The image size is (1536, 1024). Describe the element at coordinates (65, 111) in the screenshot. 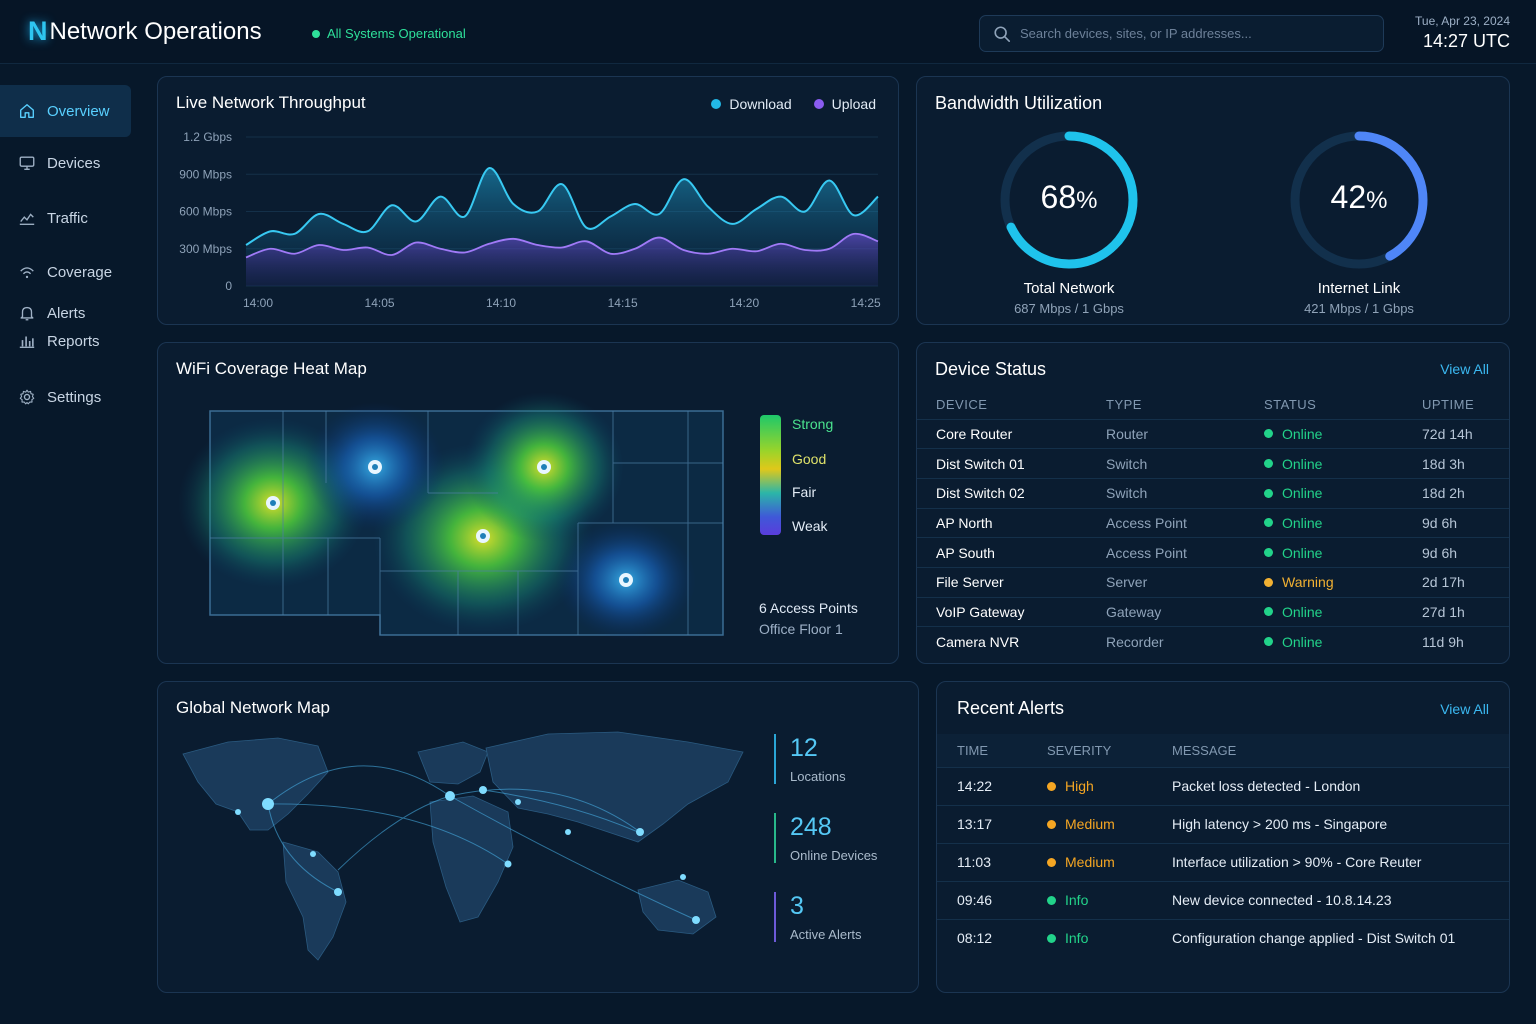

I see `sidebar-item-overview: Overview` at that location.